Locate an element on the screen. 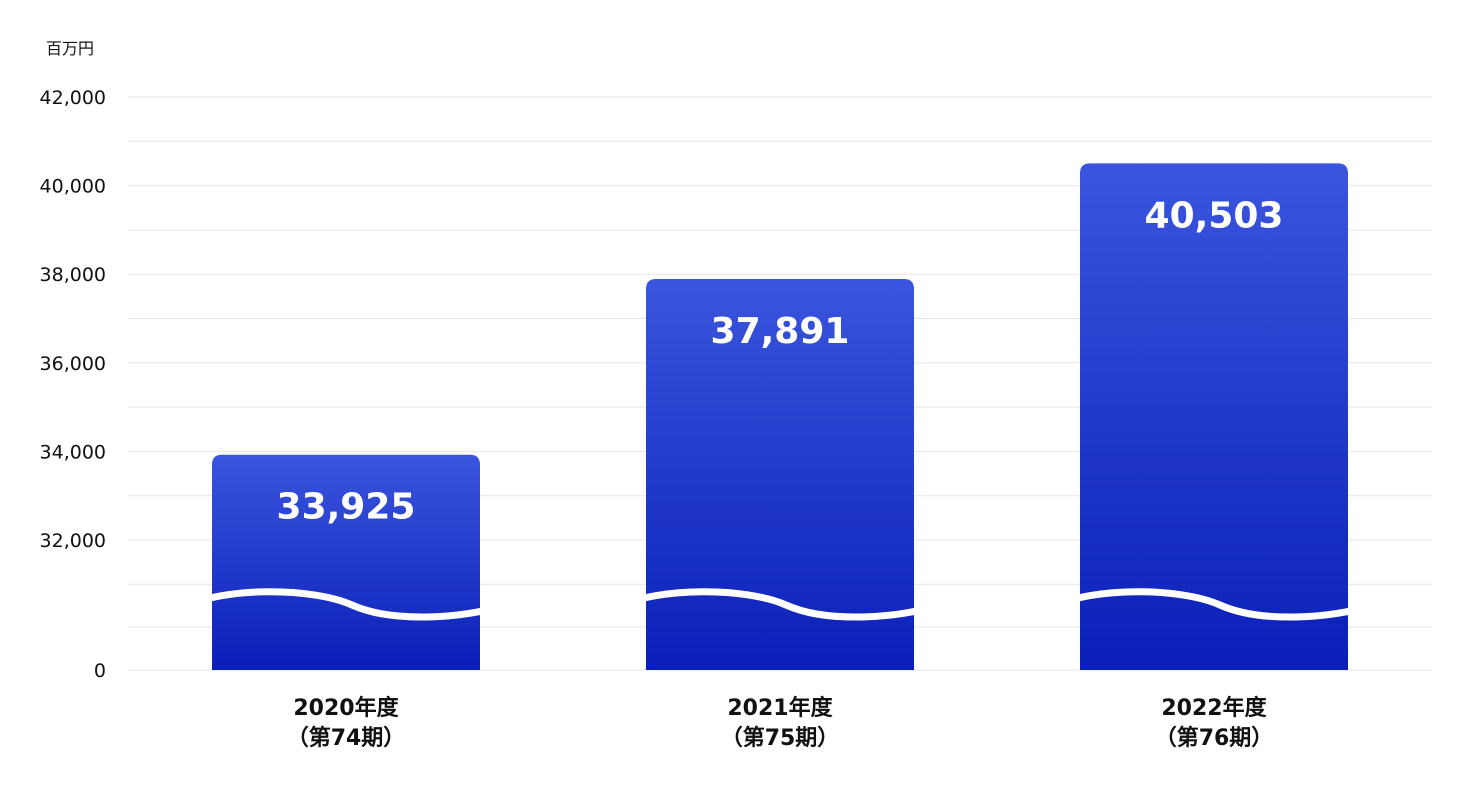 The image size is (1467, 785). y-axis-tick-labels: 0 32,000 34,000 36,000 38,000 40,000 42,000 is located at coordinates (73, 384).